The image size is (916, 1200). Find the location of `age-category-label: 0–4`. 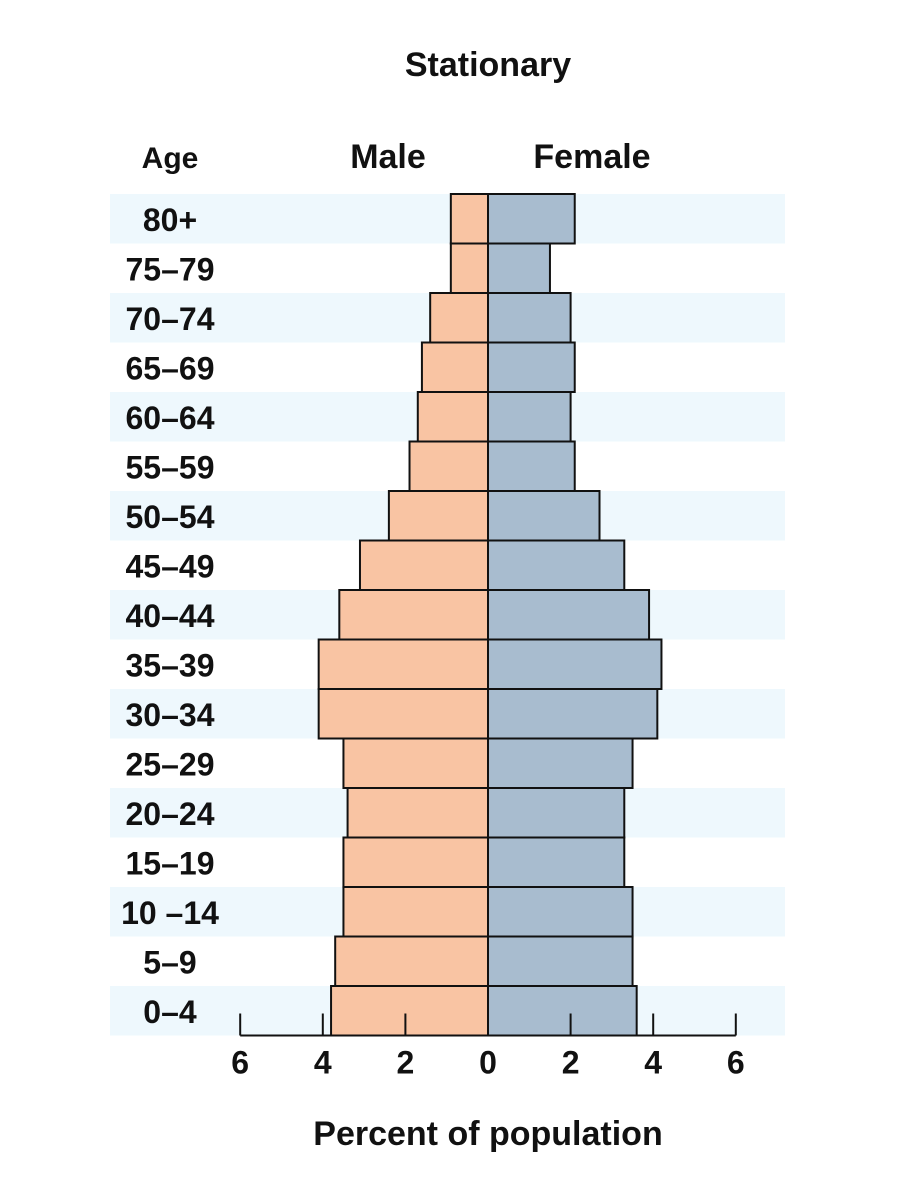

age-category-label: 0–4 is located at coordinates (170, 1012).